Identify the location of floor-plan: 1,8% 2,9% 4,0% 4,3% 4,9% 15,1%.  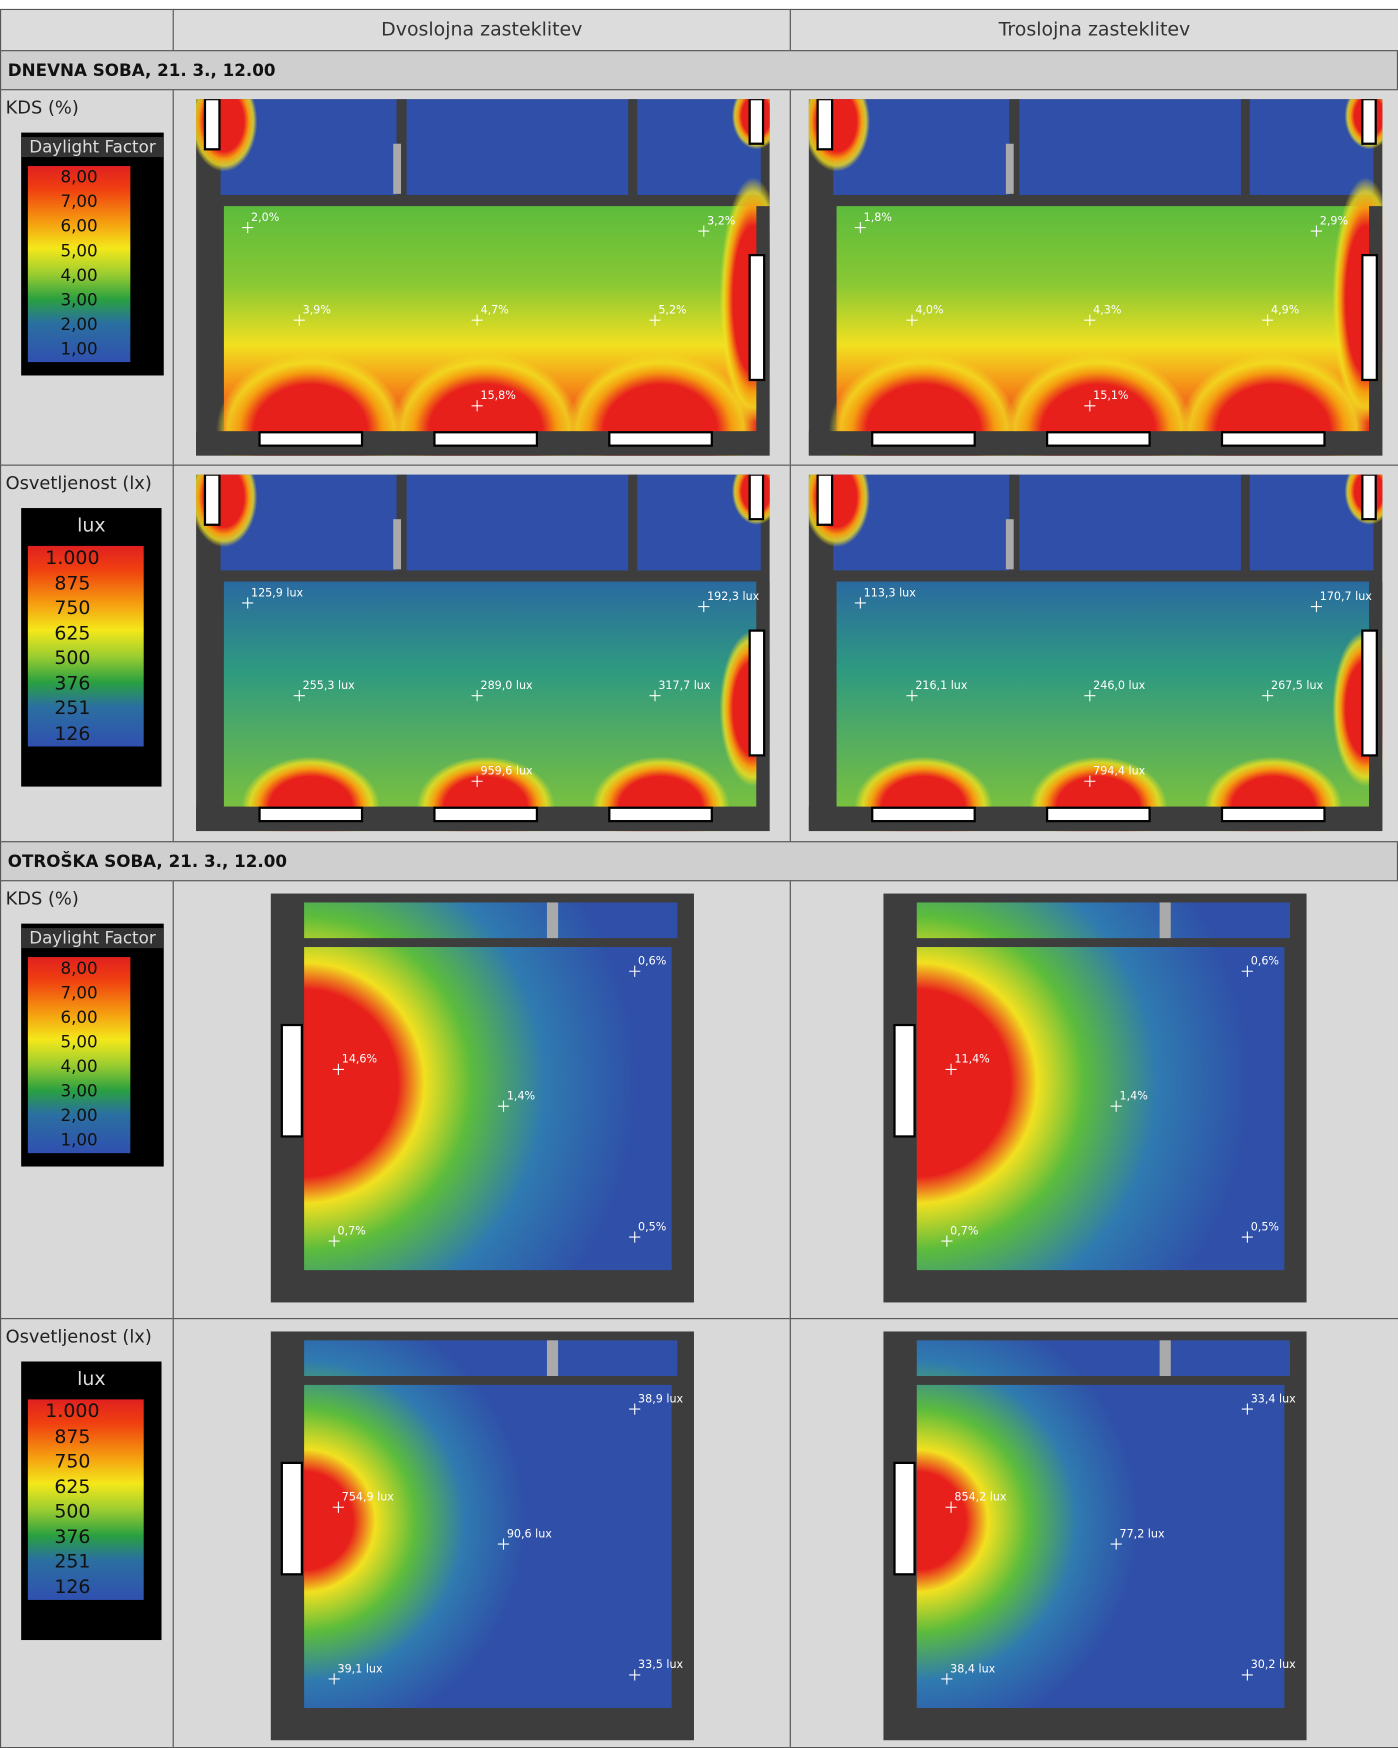
(1095, 277).